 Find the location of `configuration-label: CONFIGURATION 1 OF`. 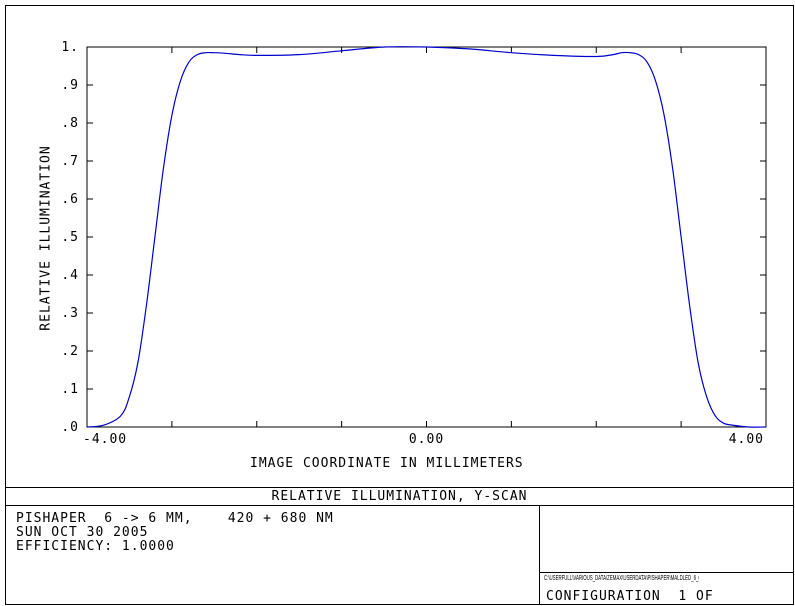

configuration-label: CONFIGURATION 1 OF is located at coordinates (630, 596).